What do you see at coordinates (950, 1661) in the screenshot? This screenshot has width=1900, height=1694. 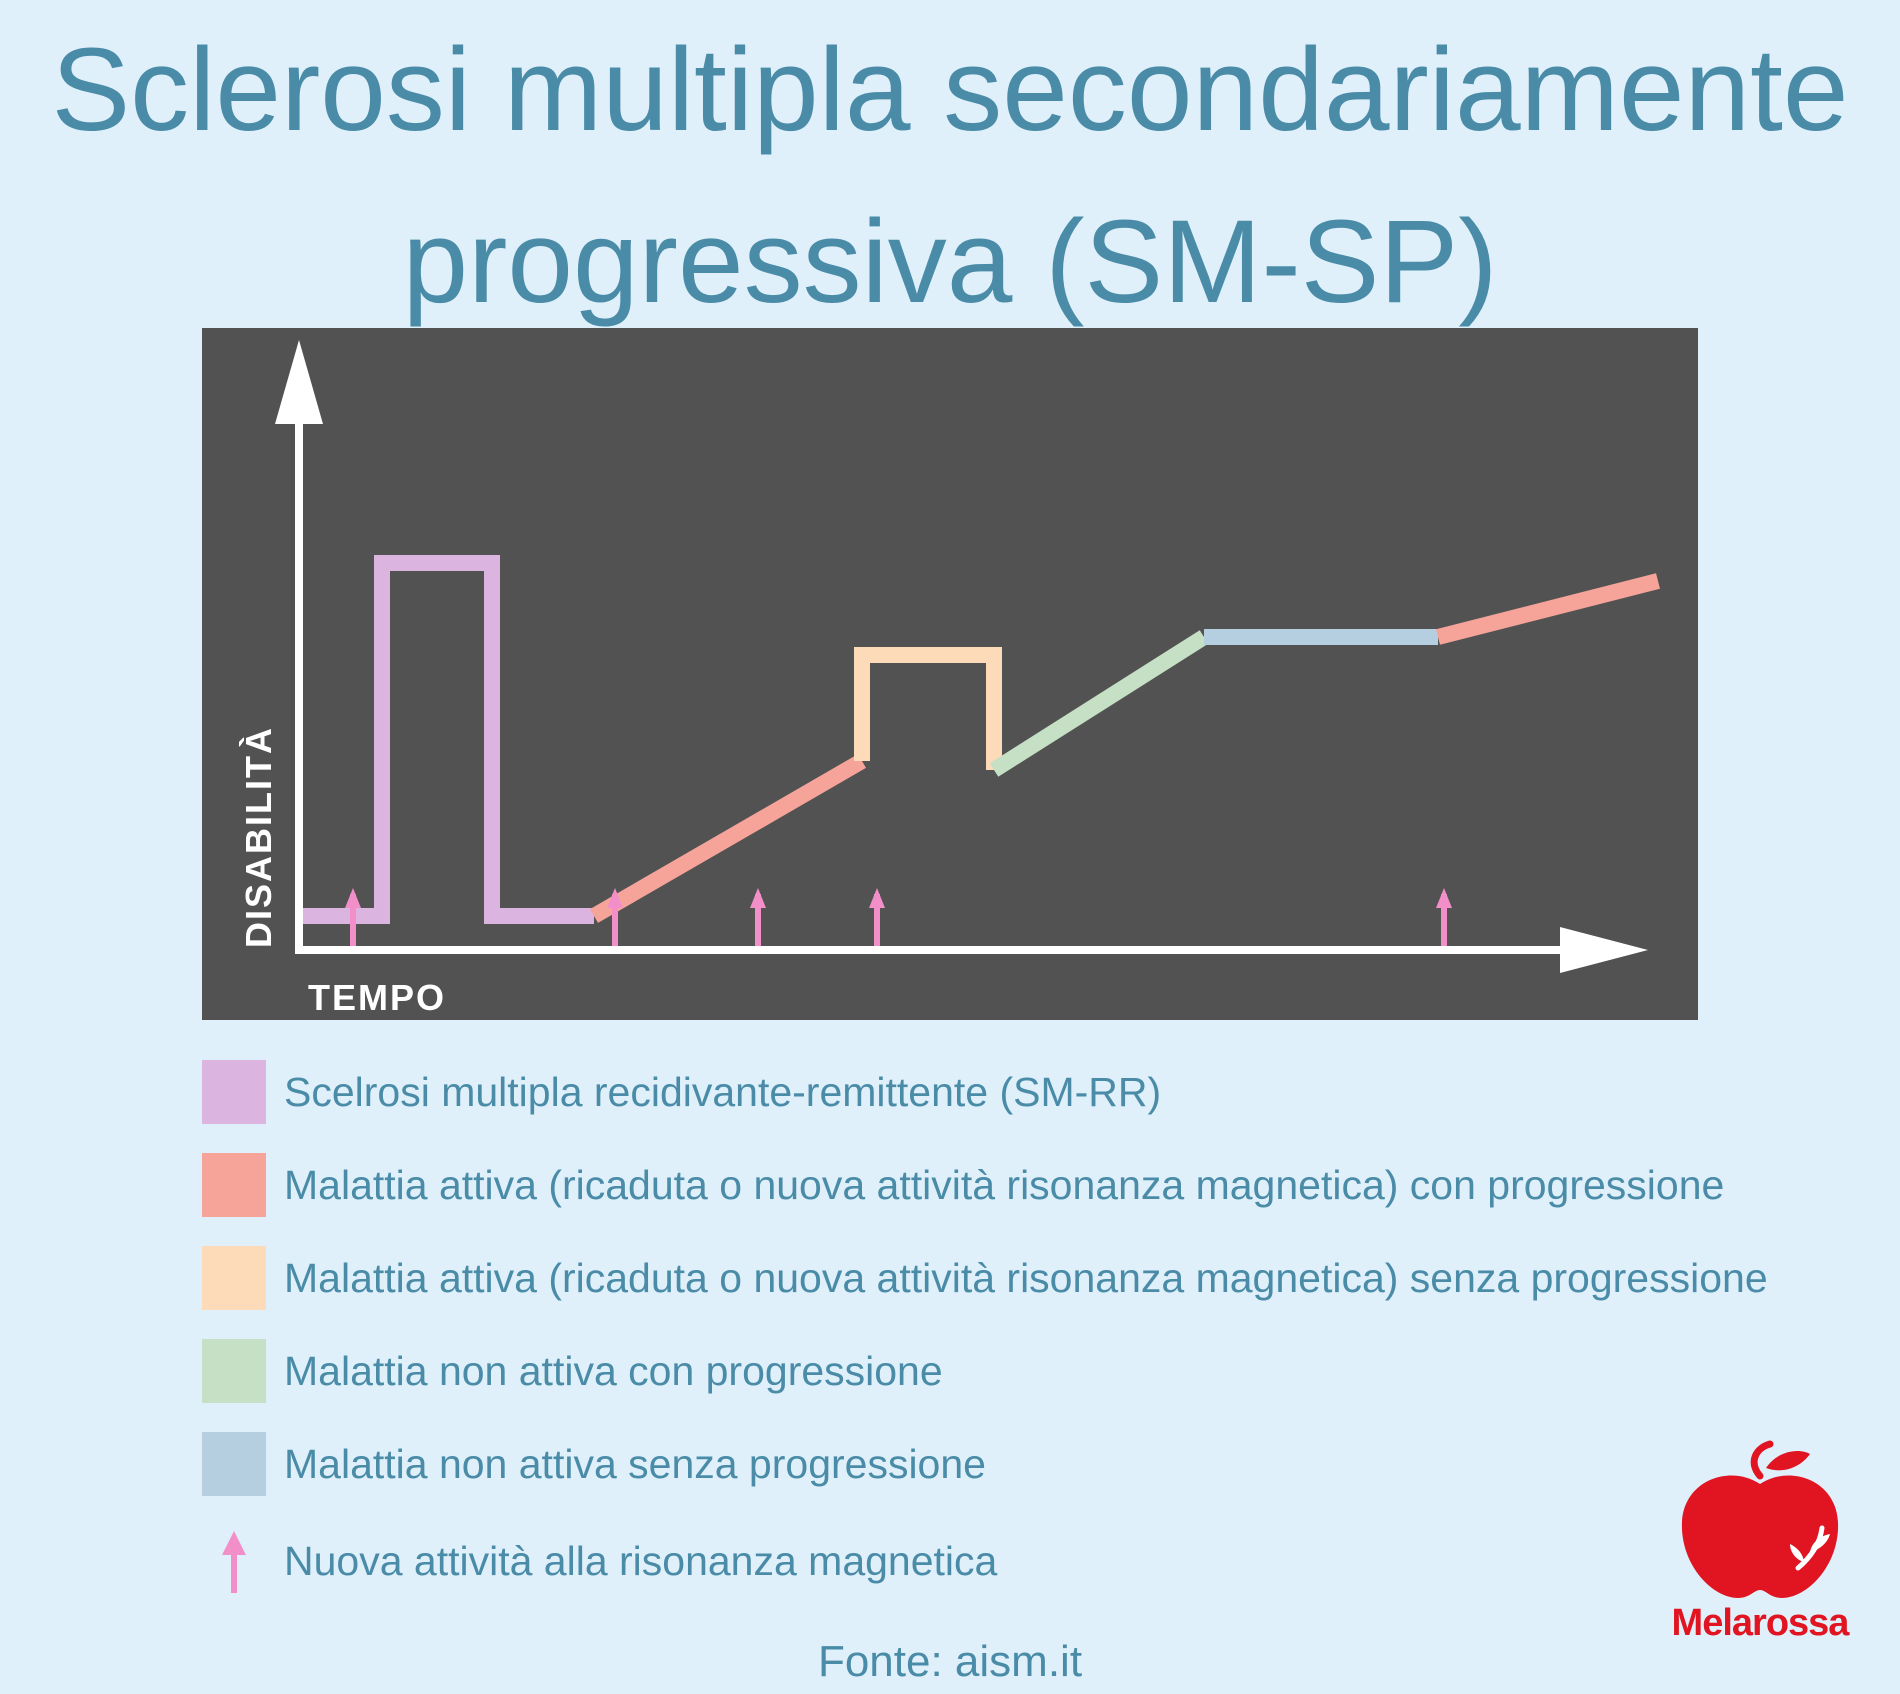 I see `source-credit: Fonte: aism.it` at bounding box center [950, 1661].